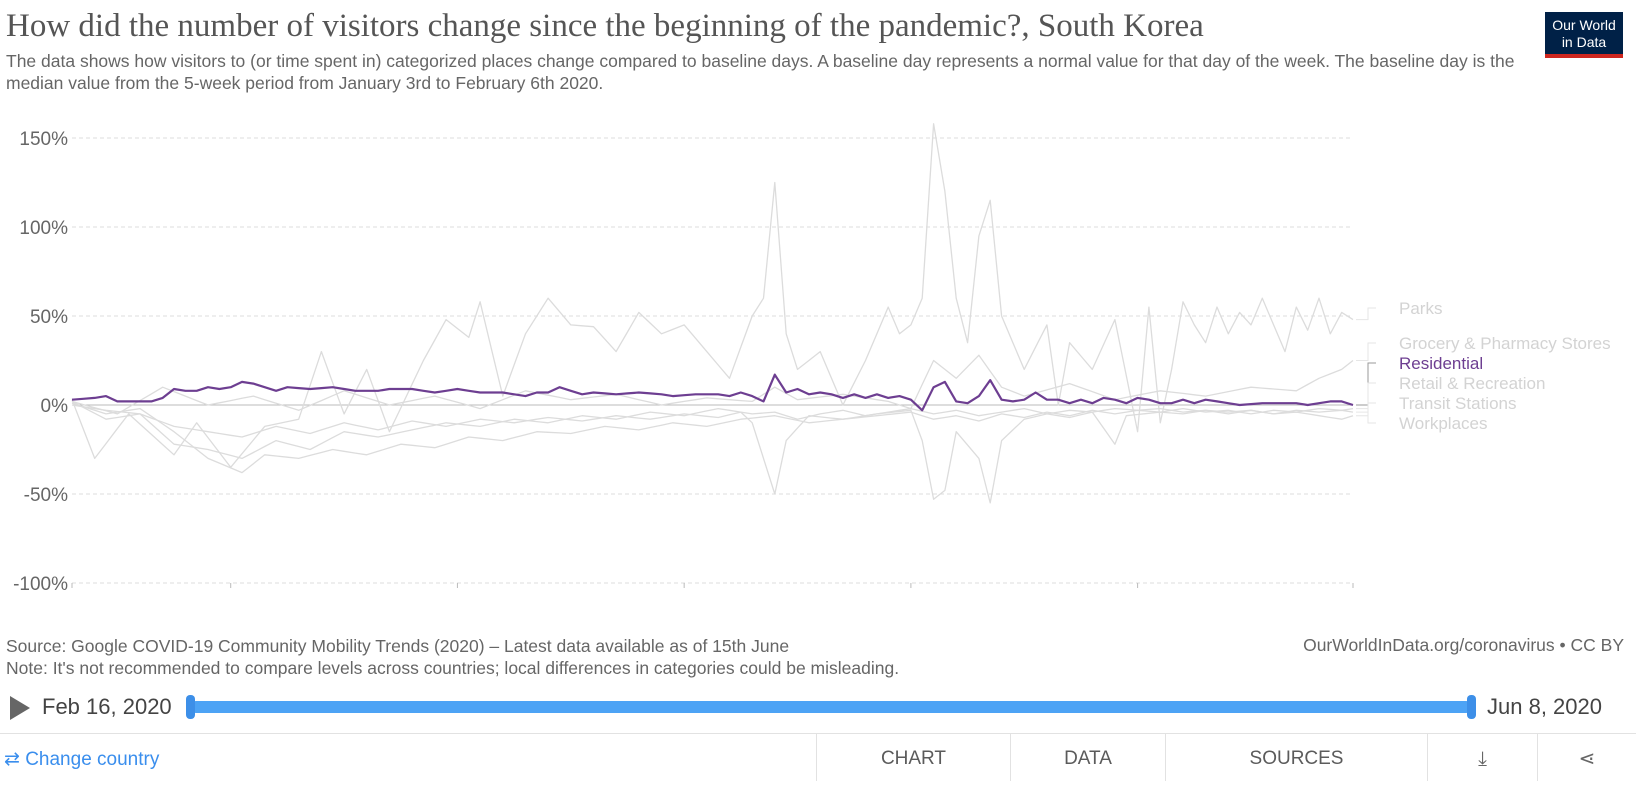 This screenshot has height=785, width=1636. Describe the element at coordinates (1457, 403) in the screenshot. I see `legend-item-transit-stations: Transit Stations` at that location.